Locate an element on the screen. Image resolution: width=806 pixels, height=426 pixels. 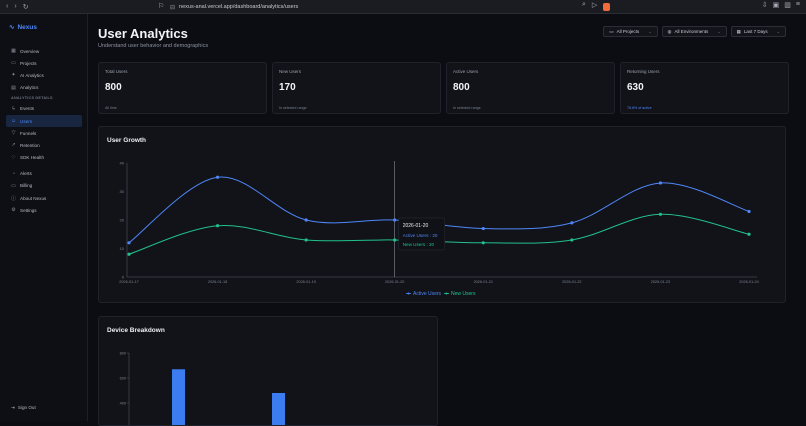
sidebar-item-settings: ⚙ Settings is located at coordinates (44, 210).